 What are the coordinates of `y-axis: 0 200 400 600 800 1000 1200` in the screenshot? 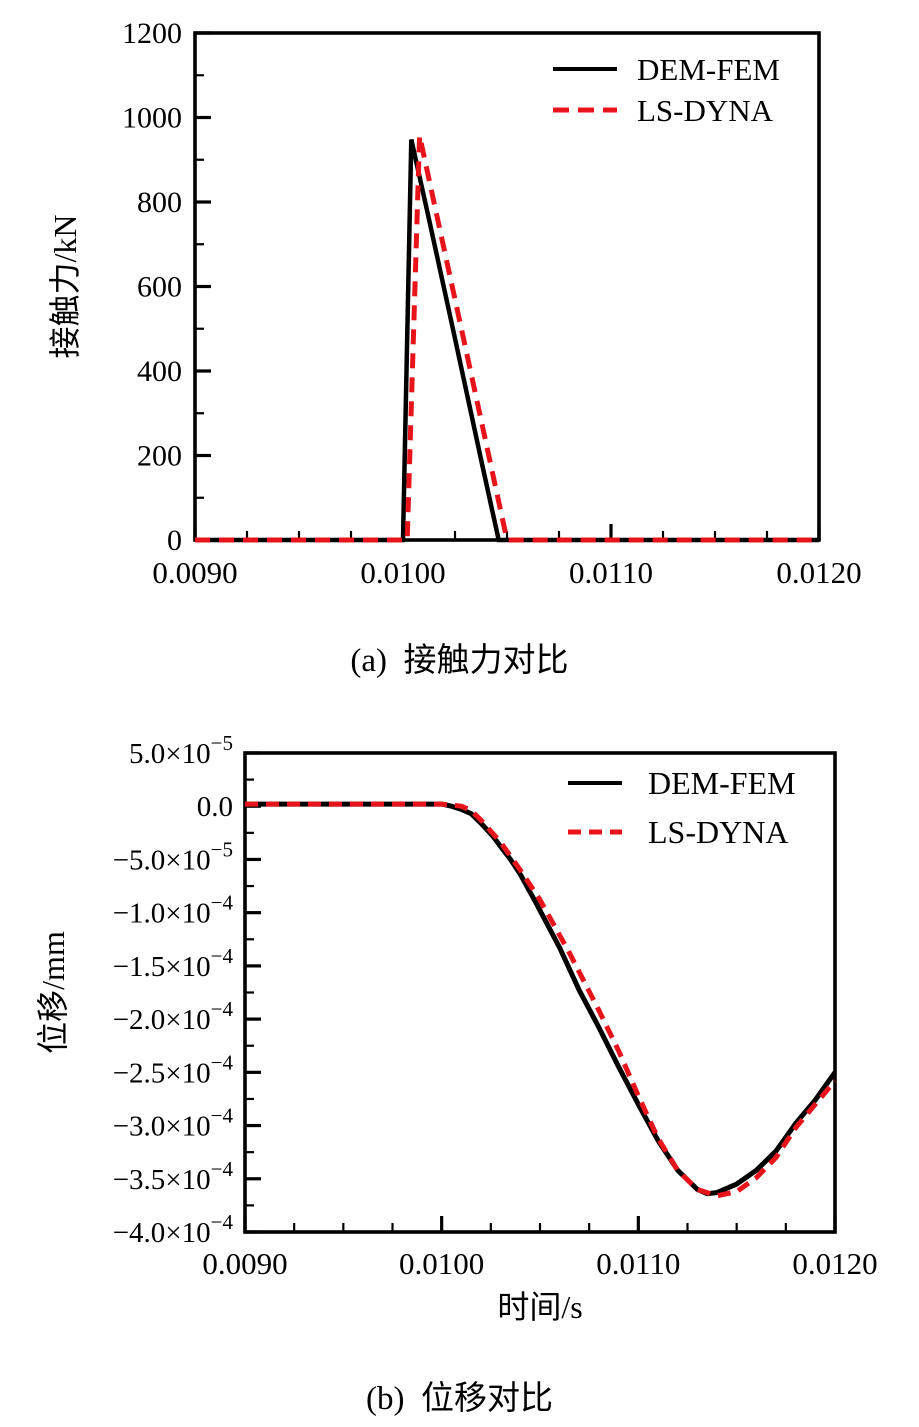 It's located at (166, 287).